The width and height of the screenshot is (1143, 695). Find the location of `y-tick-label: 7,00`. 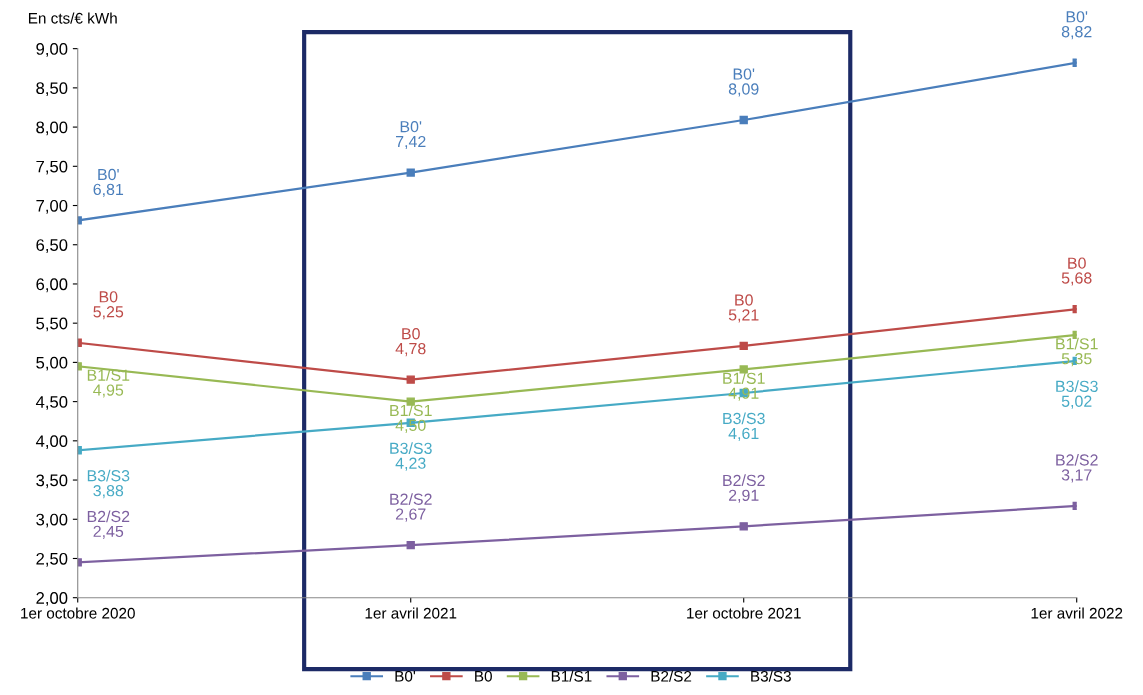

y-tick-label: 7,00 is located at coordinates (52, 206).